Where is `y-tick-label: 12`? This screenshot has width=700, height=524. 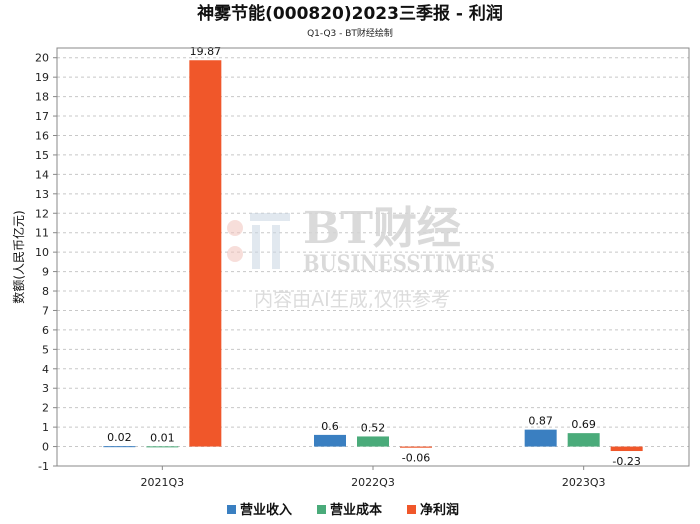
y-tick-label: 12 is located at coordinates (42, 213).